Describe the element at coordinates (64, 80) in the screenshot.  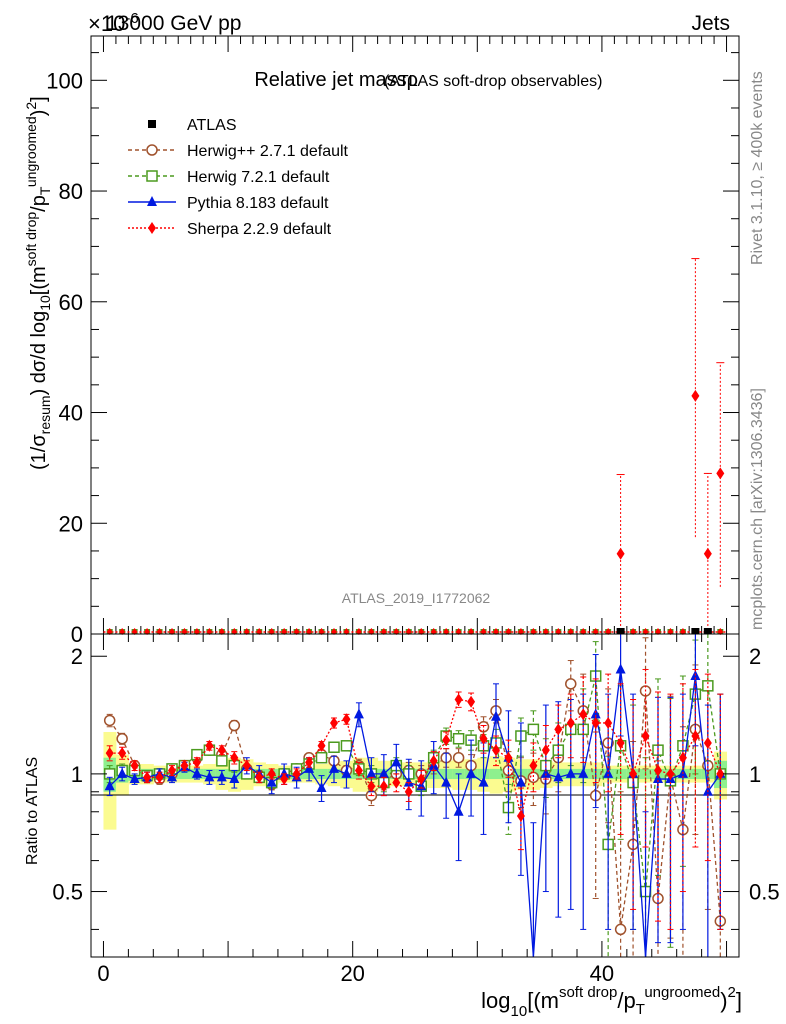
I see `y-tick-label: 100` at that location.